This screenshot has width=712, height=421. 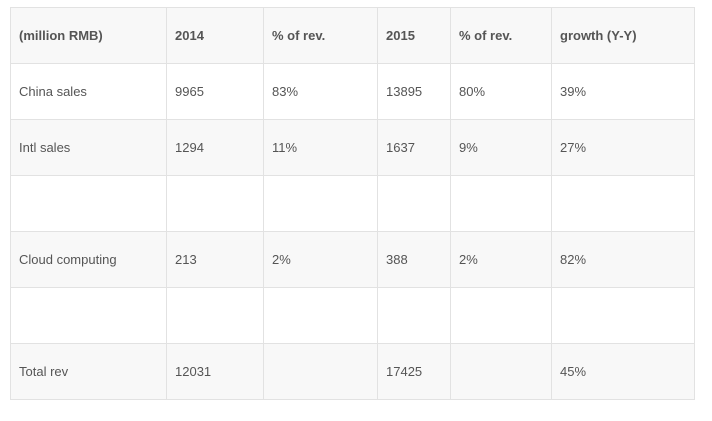 What do you see at coordinates (501, 147) in the screenshot?
I see `table-cell: 9%` at bounding box center [501, 147].